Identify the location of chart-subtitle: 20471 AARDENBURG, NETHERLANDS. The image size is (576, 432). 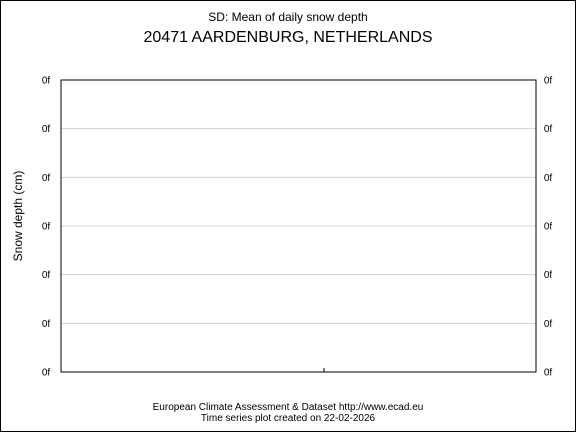
(288, 37).